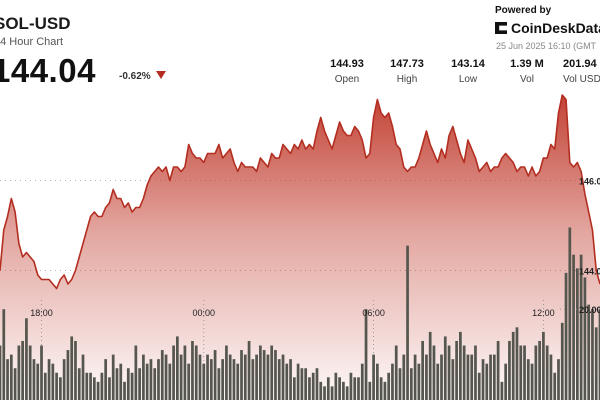 The width and height of the screenshot is (600, 400). What do you see at coordinates (581, 79) in the screenshot?
I see `stat-label: Vol USD` at bounding box center [581, 79].